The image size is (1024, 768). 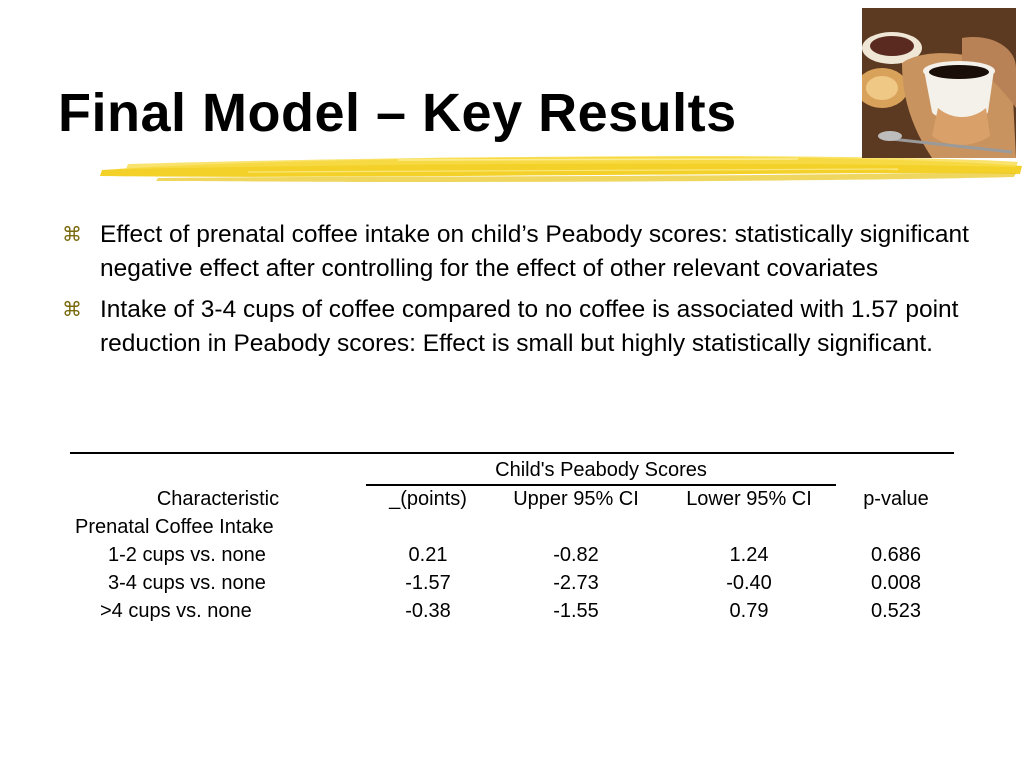 What do you see at coordinates (749, 583) in the screenshot?
I see `cell-lower-ci: -0.40` at bounding box center [749, 583].